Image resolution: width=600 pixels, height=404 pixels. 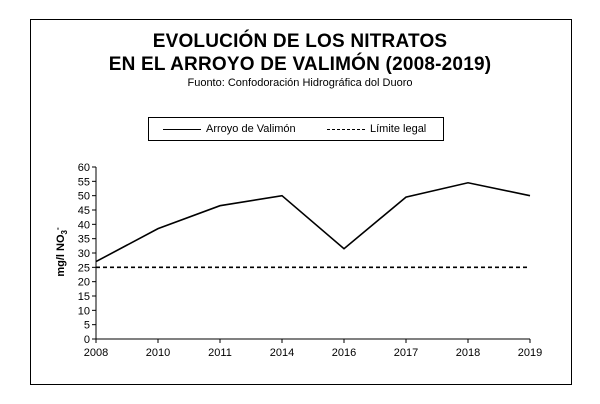 I want to click on legend-label-limite: Límite legal, so click(x=398, y=129).